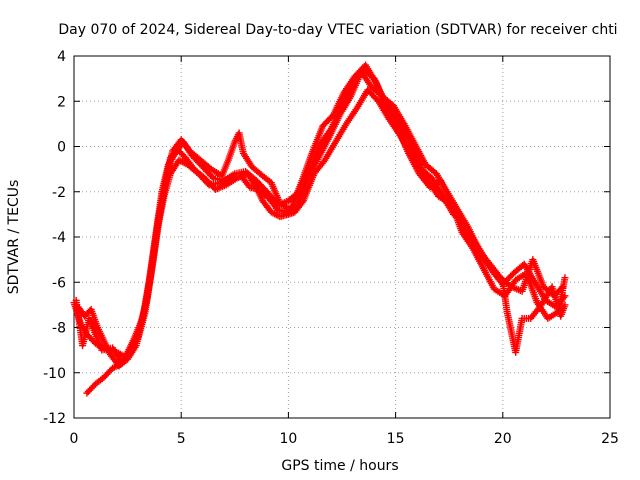  I want to click on y-axis-label: SDTVAR / TECUs, so click(14, 237).